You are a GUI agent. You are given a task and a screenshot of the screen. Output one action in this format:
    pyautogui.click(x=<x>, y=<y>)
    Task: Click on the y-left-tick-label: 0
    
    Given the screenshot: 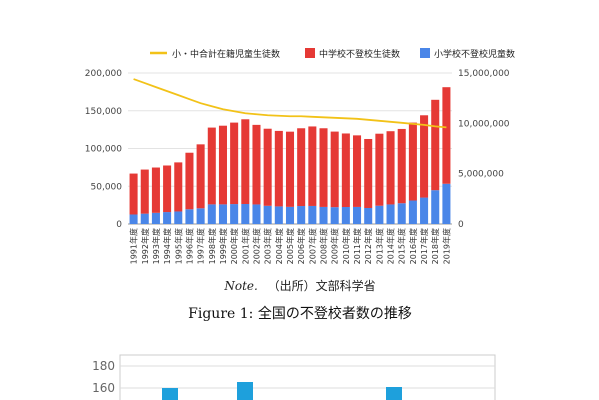 What is the action you would take?
    pyautogui.click(x=119, y=225)
    